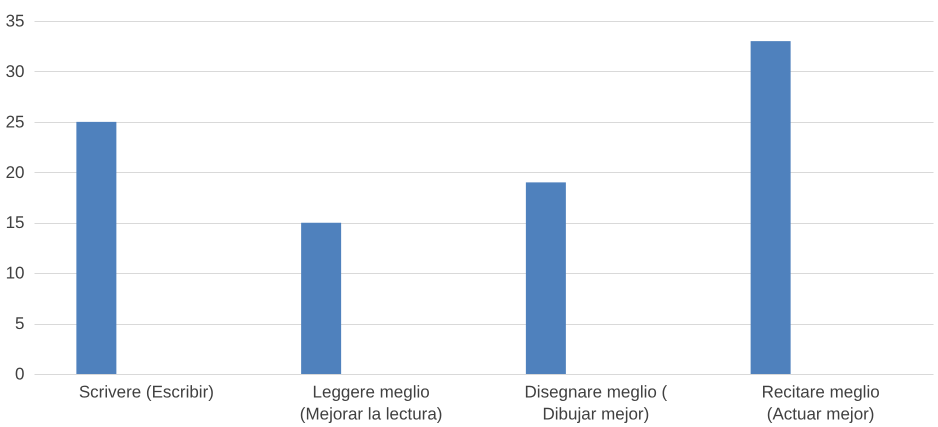 The height and width of the screenshot is (427, 938). Describe the element at coordinates (19, 324) in the screenshot. I see `y-tick-label: 5` at that location.